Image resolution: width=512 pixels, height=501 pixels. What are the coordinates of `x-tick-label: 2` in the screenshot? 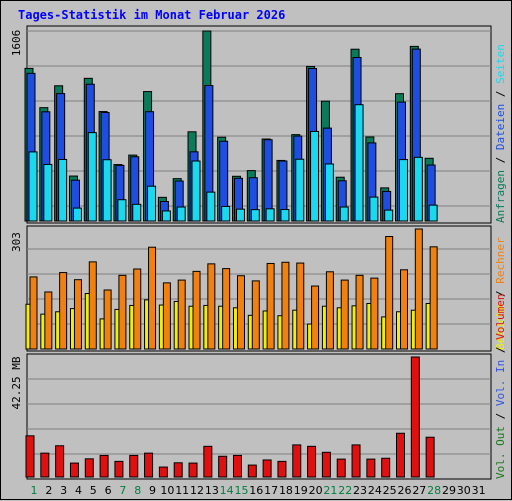 It's located at (48, 490).